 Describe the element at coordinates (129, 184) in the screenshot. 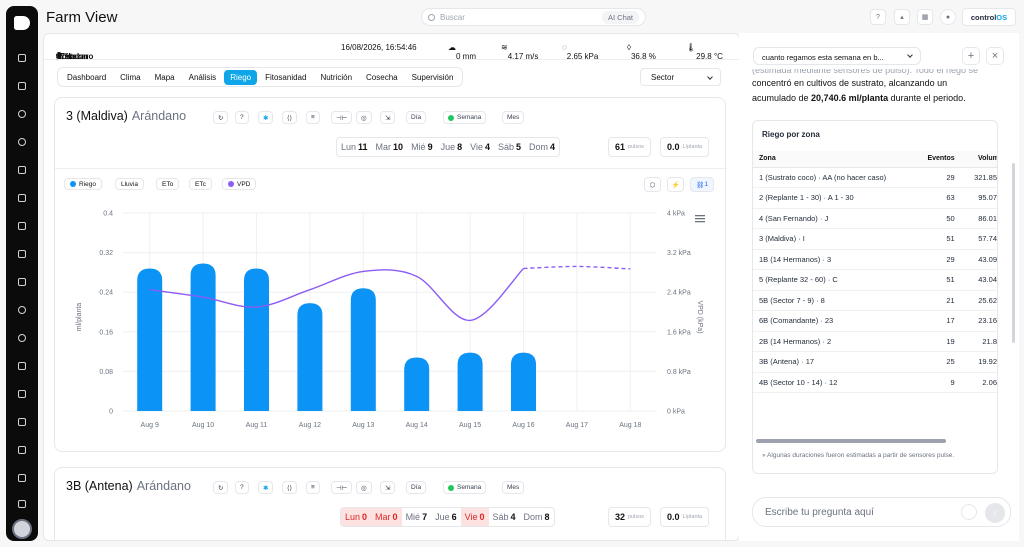

I see `legend-lluvia: Lluvia` at that location.